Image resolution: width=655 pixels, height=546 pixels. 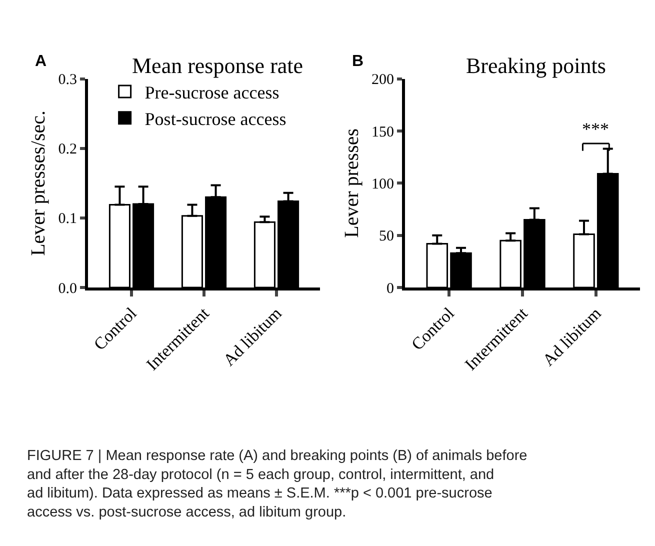 I want to click on y-tick-label: 150, so click(x=383, y=132).